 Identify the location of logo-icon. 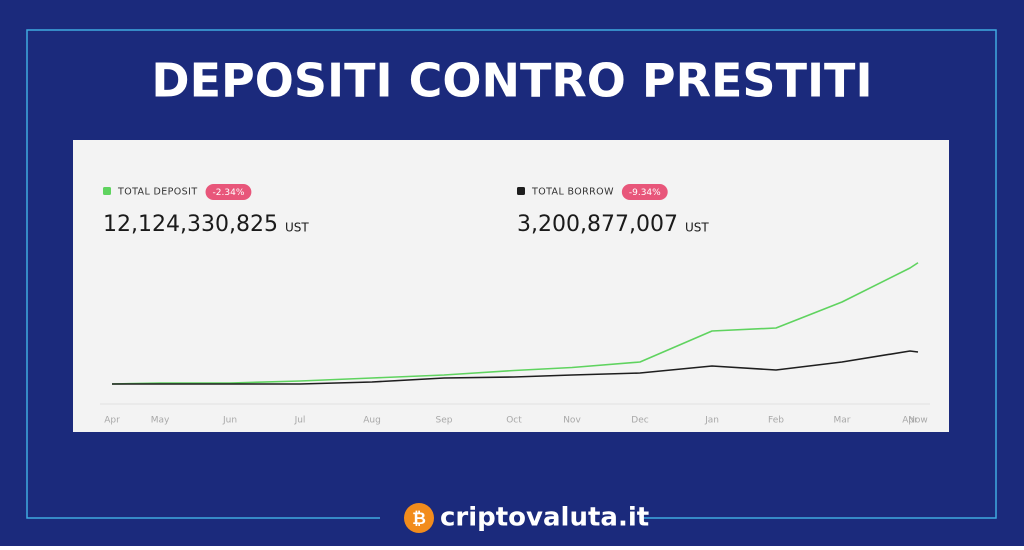
(419, 518).